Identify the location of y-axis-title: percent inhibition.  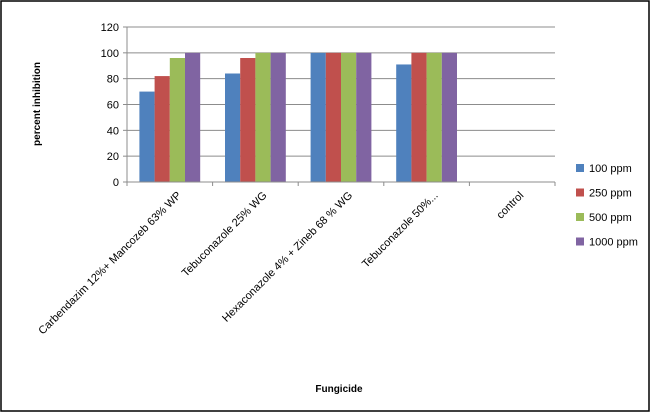
(37, 104).